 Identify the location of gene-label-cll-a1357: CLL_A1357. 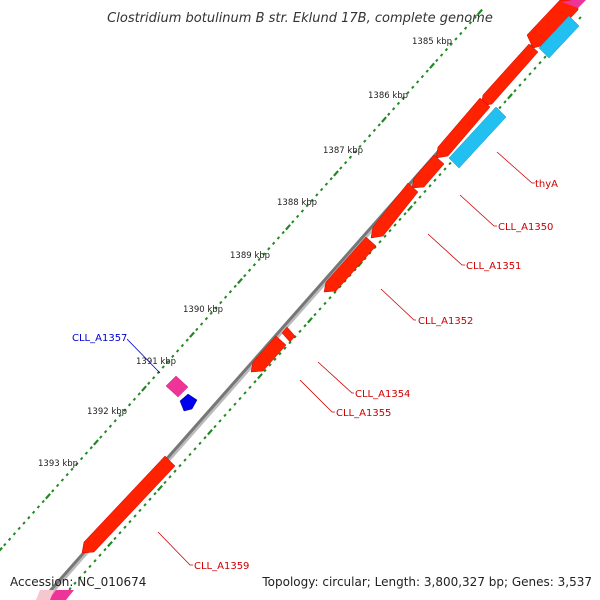
(99, 338).